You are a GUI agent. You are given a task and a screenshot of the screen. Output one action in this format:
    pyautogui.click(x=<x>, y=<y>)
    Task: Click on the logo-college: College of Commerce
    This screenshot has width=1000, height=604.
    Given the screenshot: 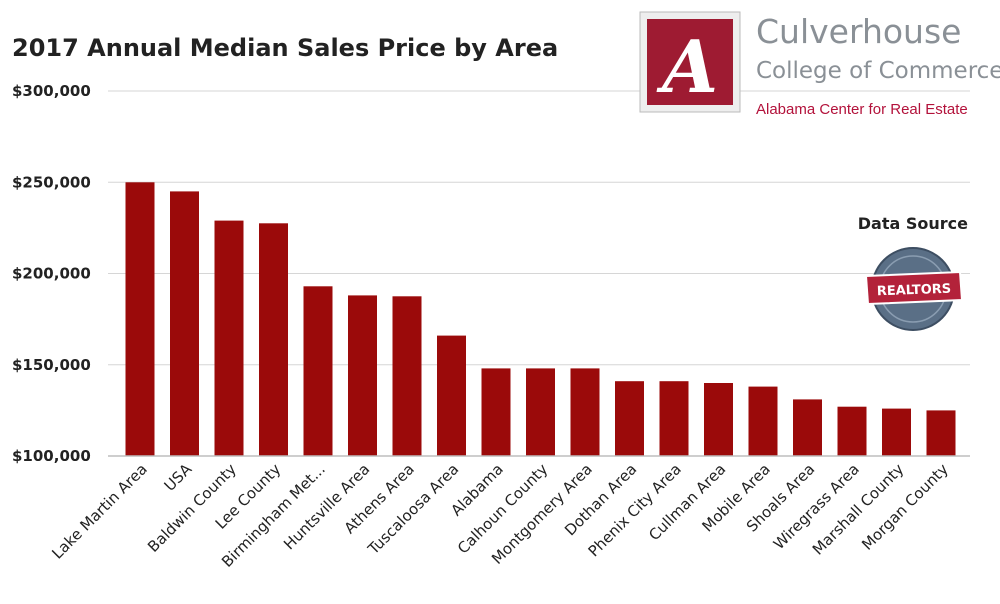 What is the action you would take?
    pyautogui.click(x=878, y=71)
    